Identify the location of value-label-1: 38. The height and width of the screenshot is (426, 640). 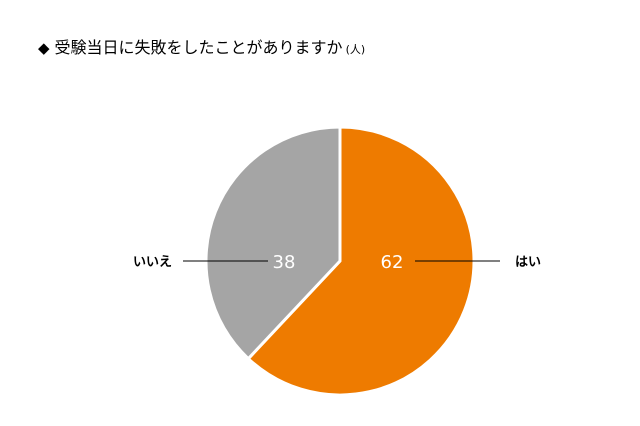
(284, 262).